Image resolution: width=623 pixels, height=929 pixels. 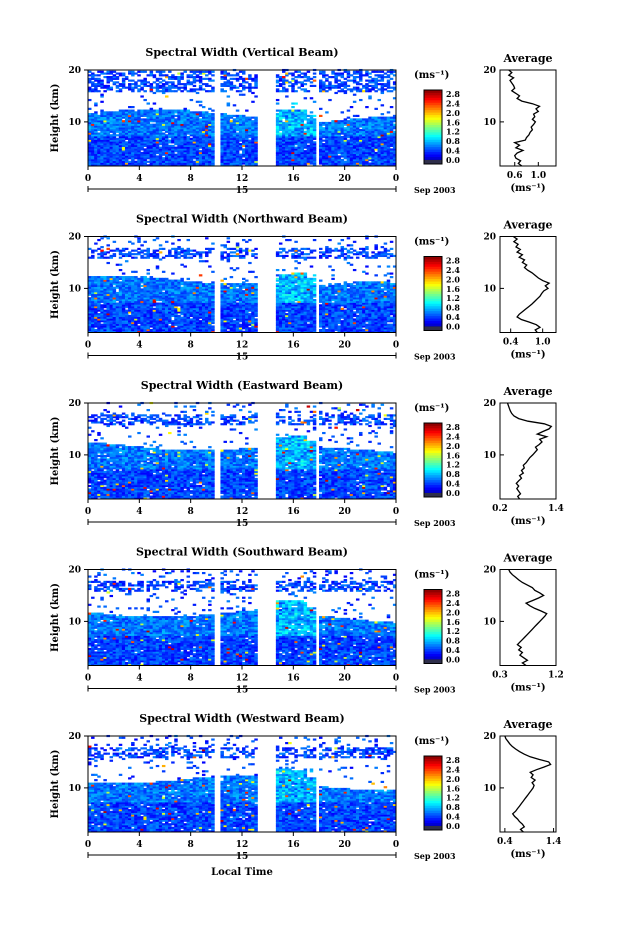 I want to click on y-tick-label: 20, so click(x=74, y=571).